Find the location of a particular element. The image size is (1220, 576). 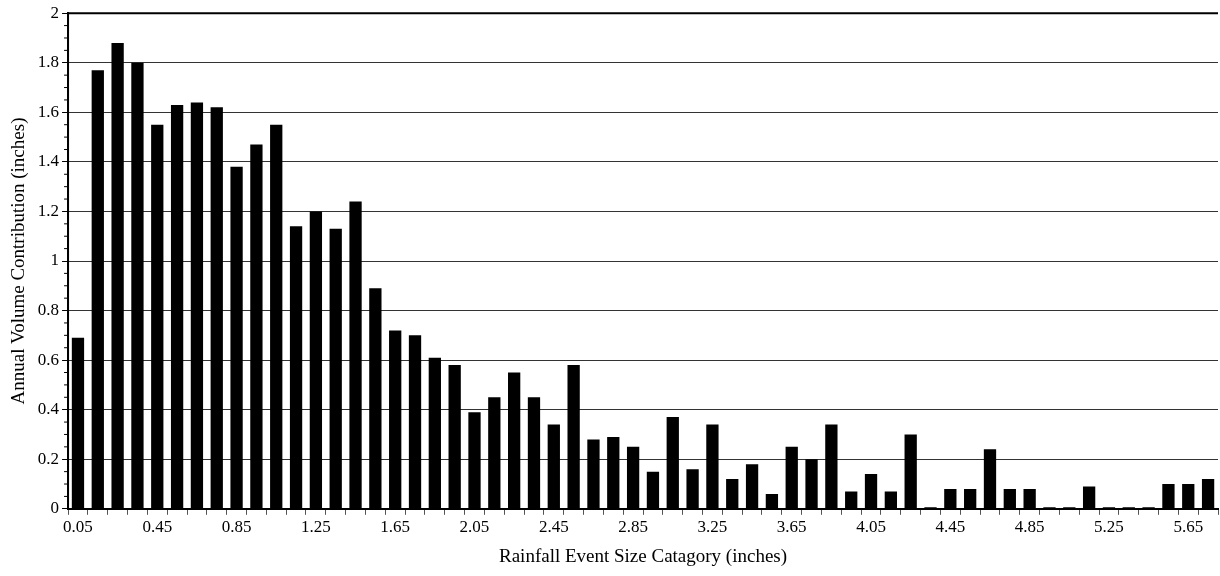

y-axis-title: Annual Volume Contribution (inches) is located at coordinates (18, 261).